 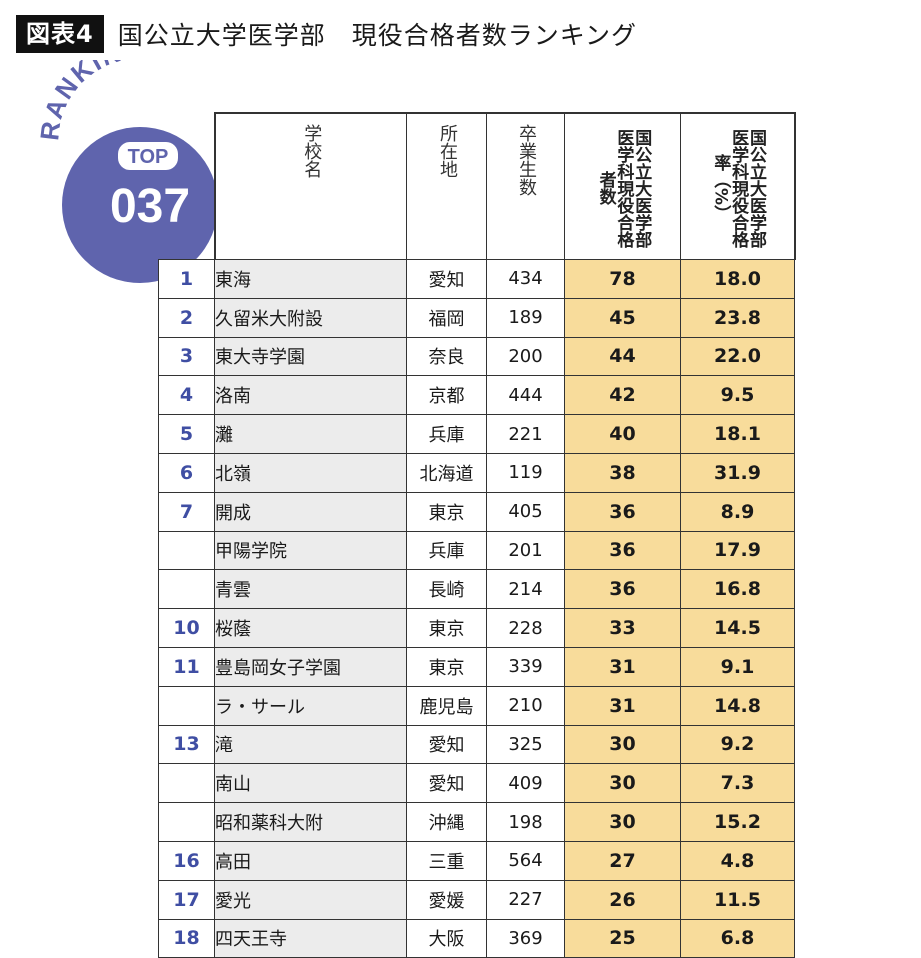 What do you see at coordinates (310, 395) in the screenshot?
I see `school-cell: 洛南` at bounding box center [310, 395].